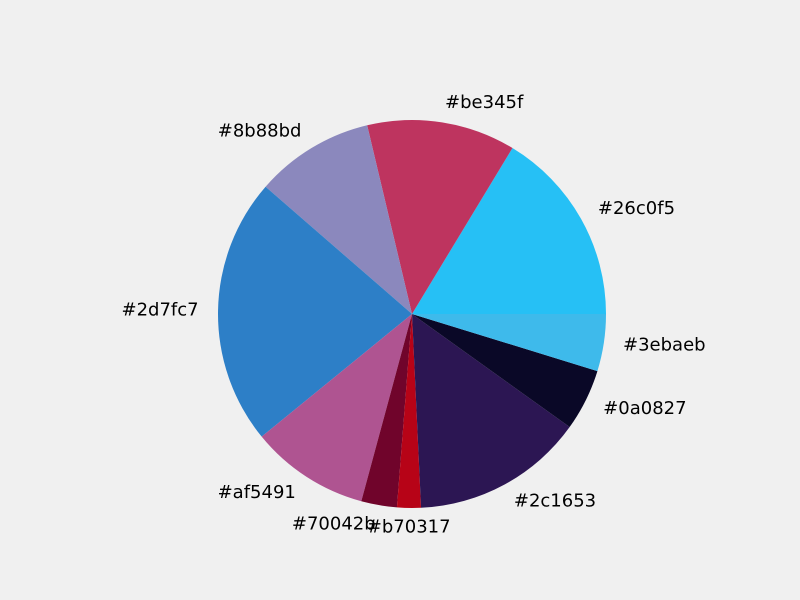 Image resolution: width=800 pixels, height=600 pixels. I want to click on slice-label: #3ebaeb, so click(664, 345).